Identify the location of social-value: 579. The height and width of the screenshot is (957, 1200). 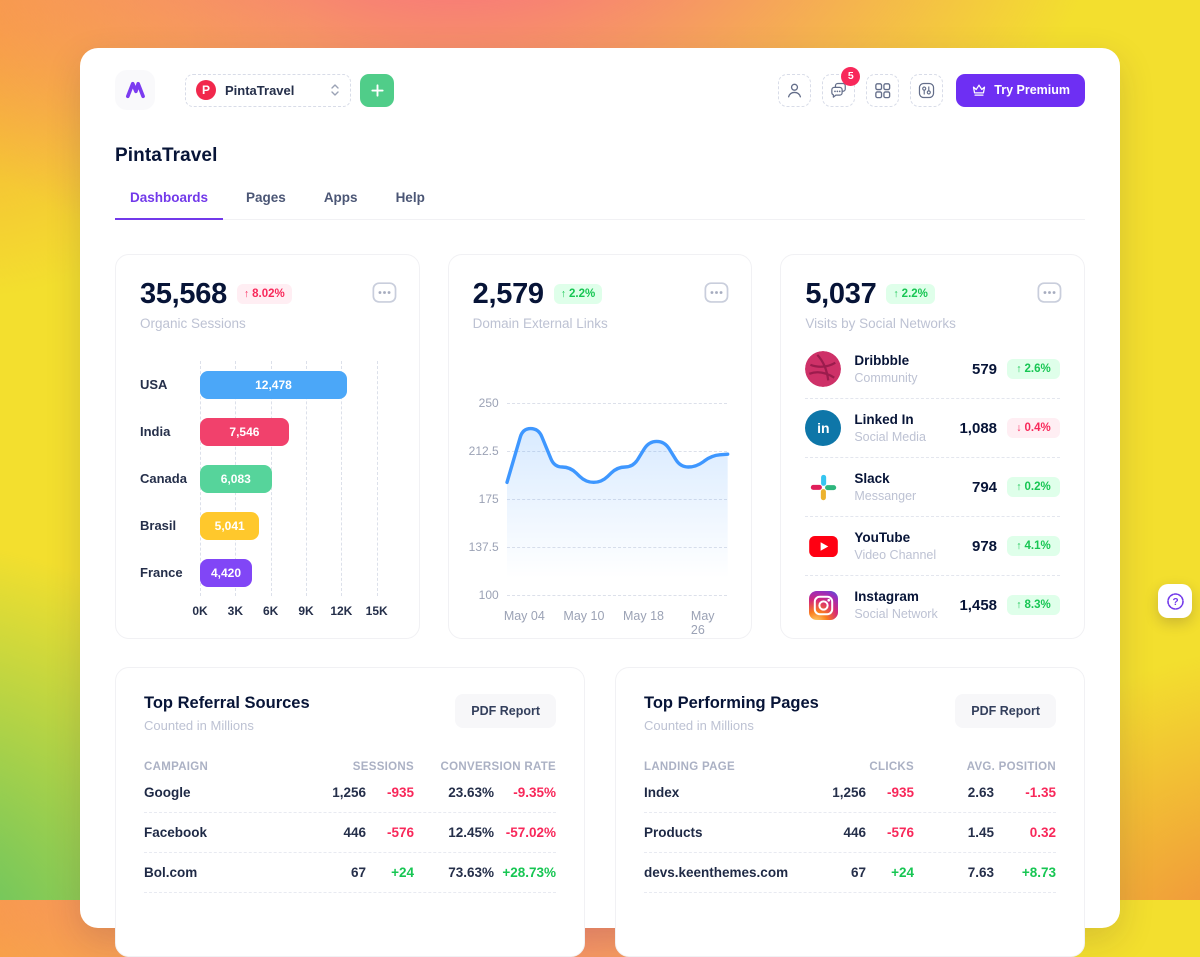
(984, 369).